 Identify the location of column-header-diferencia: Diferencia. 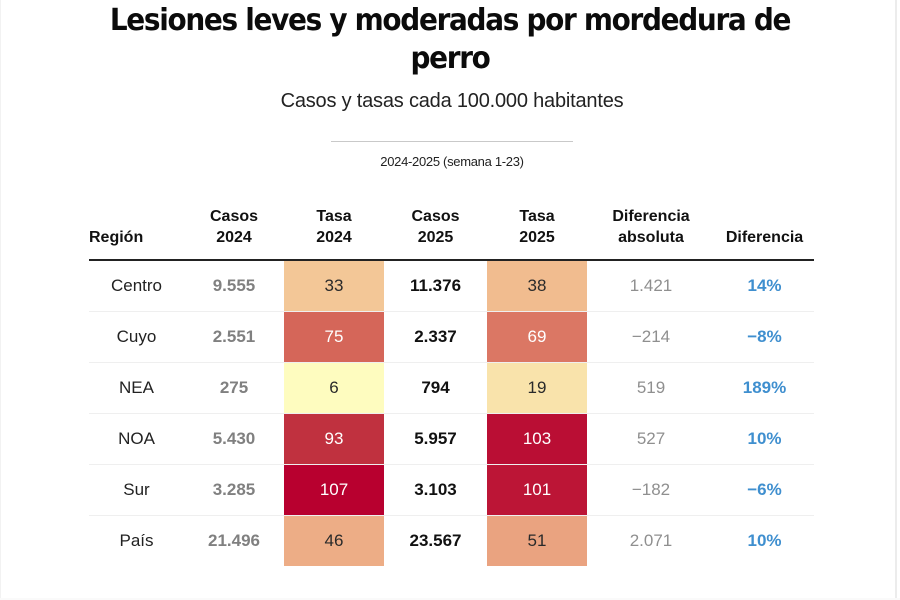
(764, 233).